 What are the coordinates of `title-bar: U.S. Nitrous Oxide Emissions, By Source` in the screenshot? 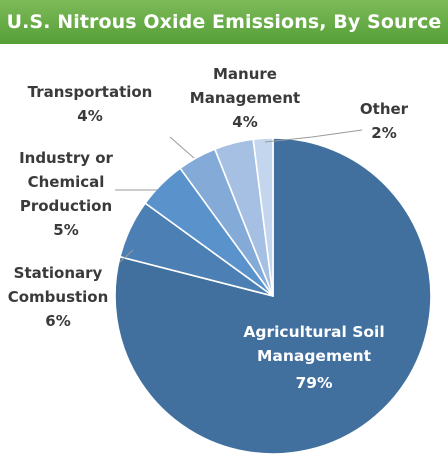 It's located at (224, 22).